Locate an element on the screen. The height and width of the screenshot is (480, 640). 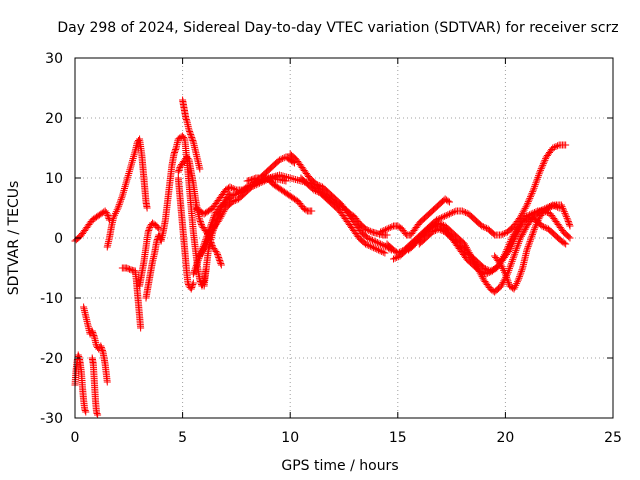
y-tick-label: 30 is located at coordinates (54, 59).